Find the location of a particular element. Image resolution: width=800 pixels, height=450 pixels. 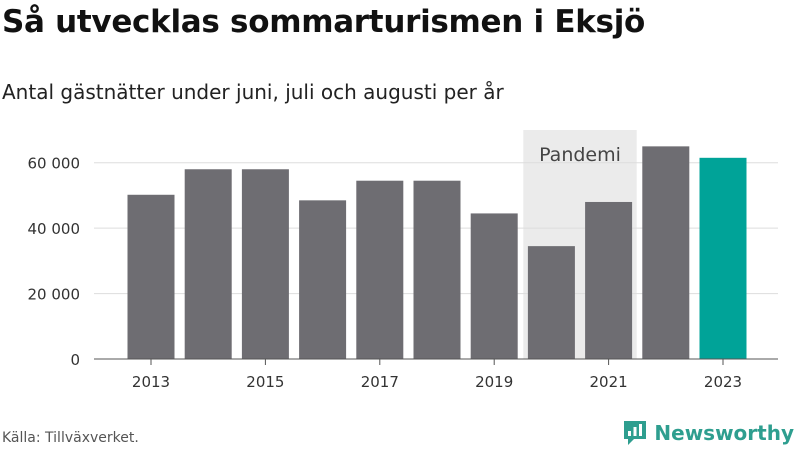

x-tick-label: 2013 is located at coordinates (151, 382).